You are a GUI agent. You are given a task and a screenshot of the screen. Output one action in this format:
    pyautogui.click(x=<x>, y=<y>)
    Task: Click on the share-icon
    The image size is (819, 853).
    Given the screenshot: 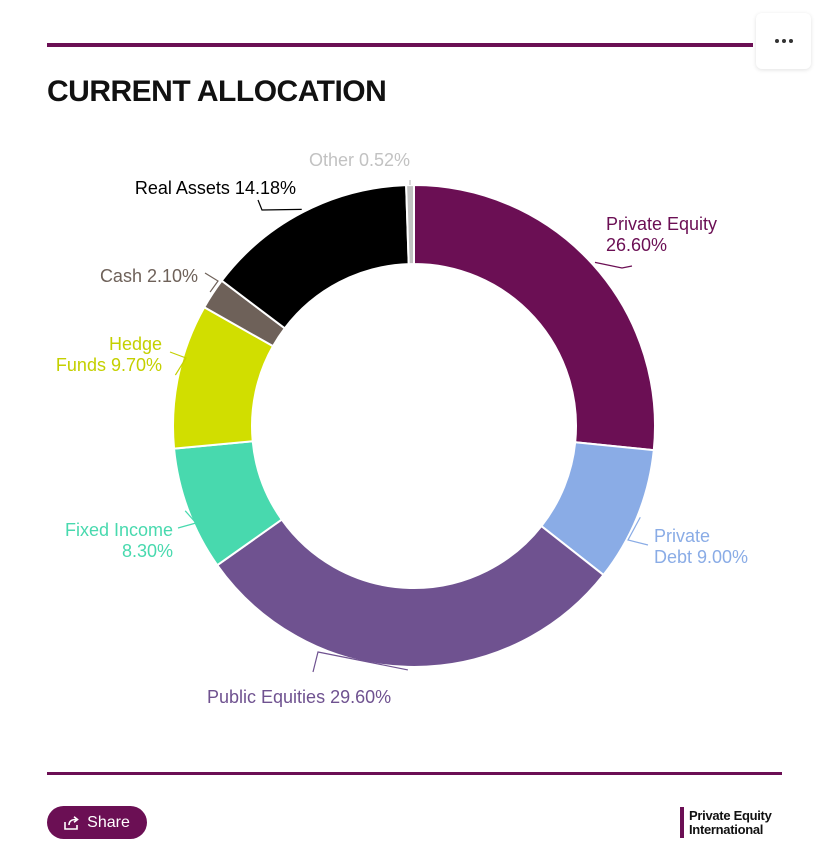 What is the action you would take?
    pyautogui.click(x=71, y=822)
    